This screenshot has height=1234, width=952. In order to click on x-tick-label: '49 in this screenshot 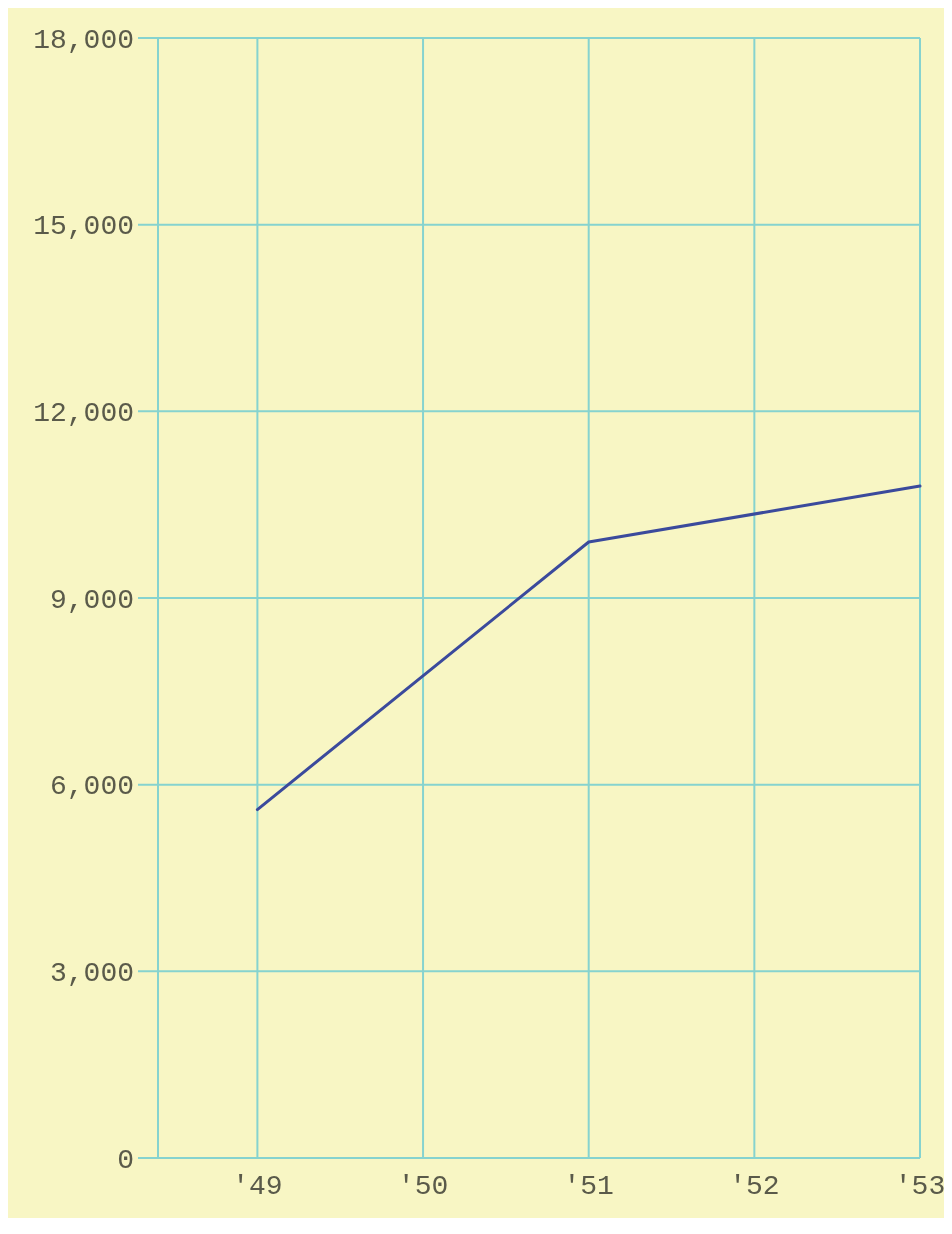, I will do `click(257, 1186)`.